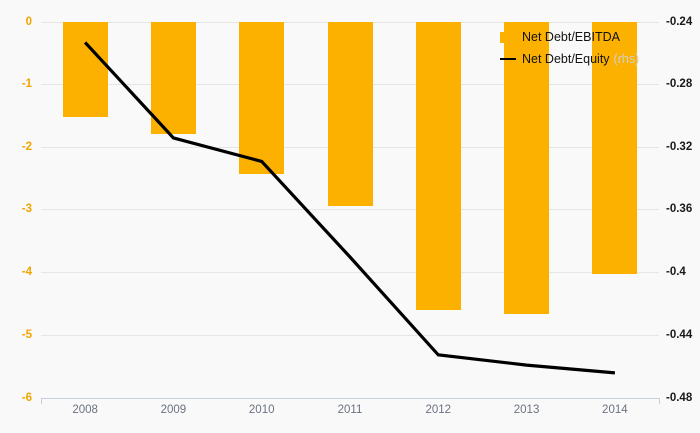 The image size is (700, 433). Describe the element at coordinates (26, 272) in the screenshot. I see `y-left-tick-4: -4` at that location.